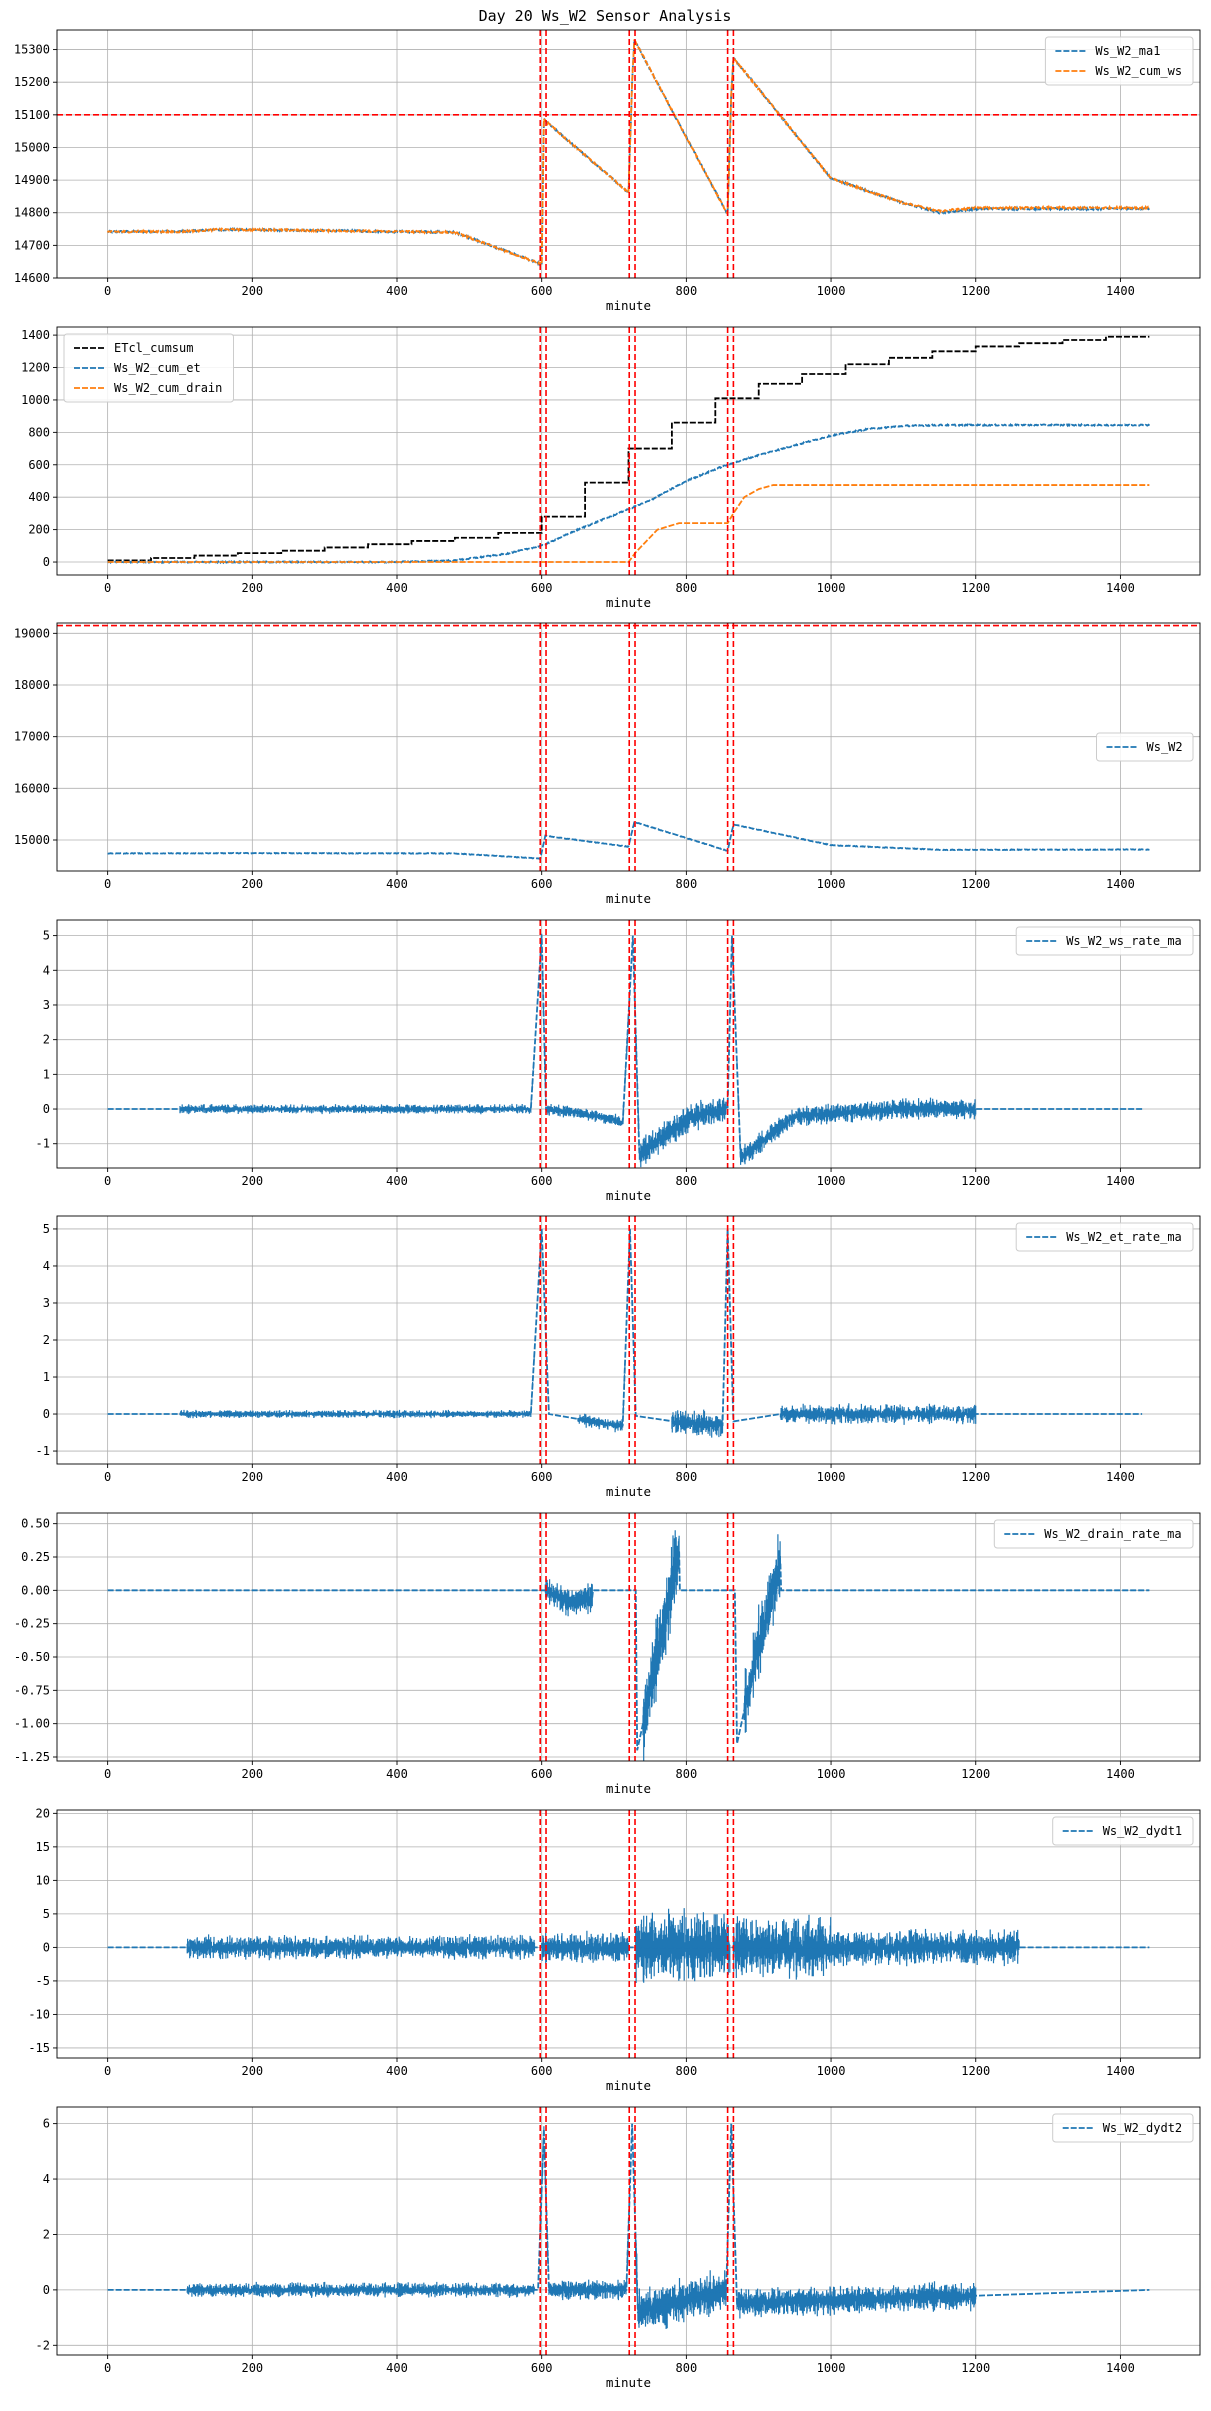  Describe the element at coordinates (1124, 941) in the screenshot. I see `legend-label: Ws_W2_ws_rate_ma` at that location.